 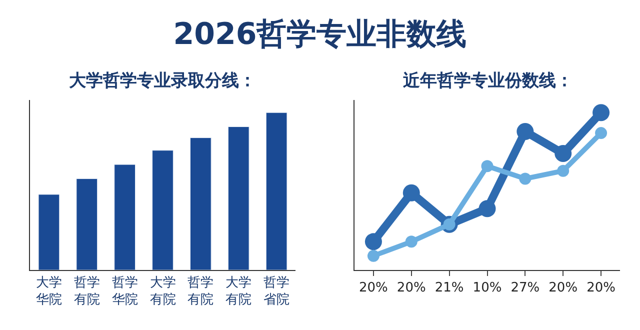 I want to click on x-tick-label: 21%, so click(x=449, y=288).